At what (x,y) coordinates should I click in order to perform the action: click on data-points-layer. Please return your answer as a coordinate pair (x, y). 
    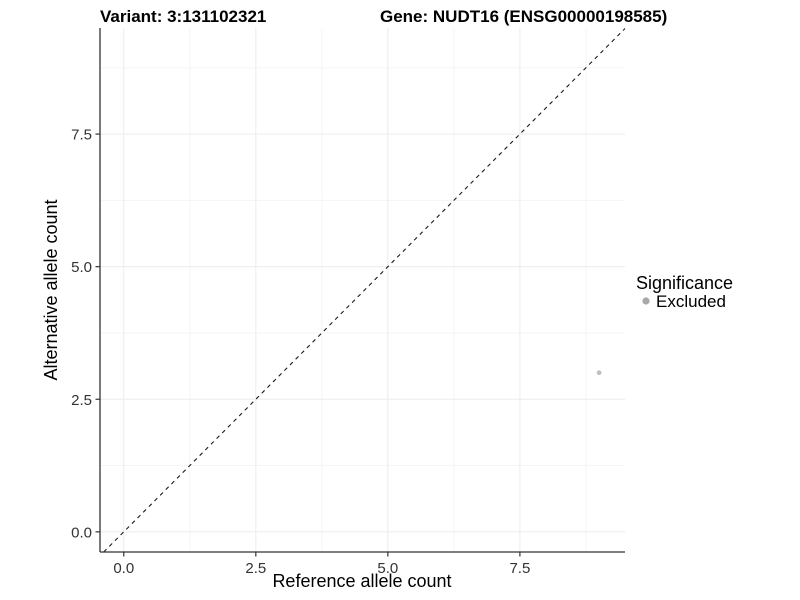
    Looking at the image, I should click on (599, 373).